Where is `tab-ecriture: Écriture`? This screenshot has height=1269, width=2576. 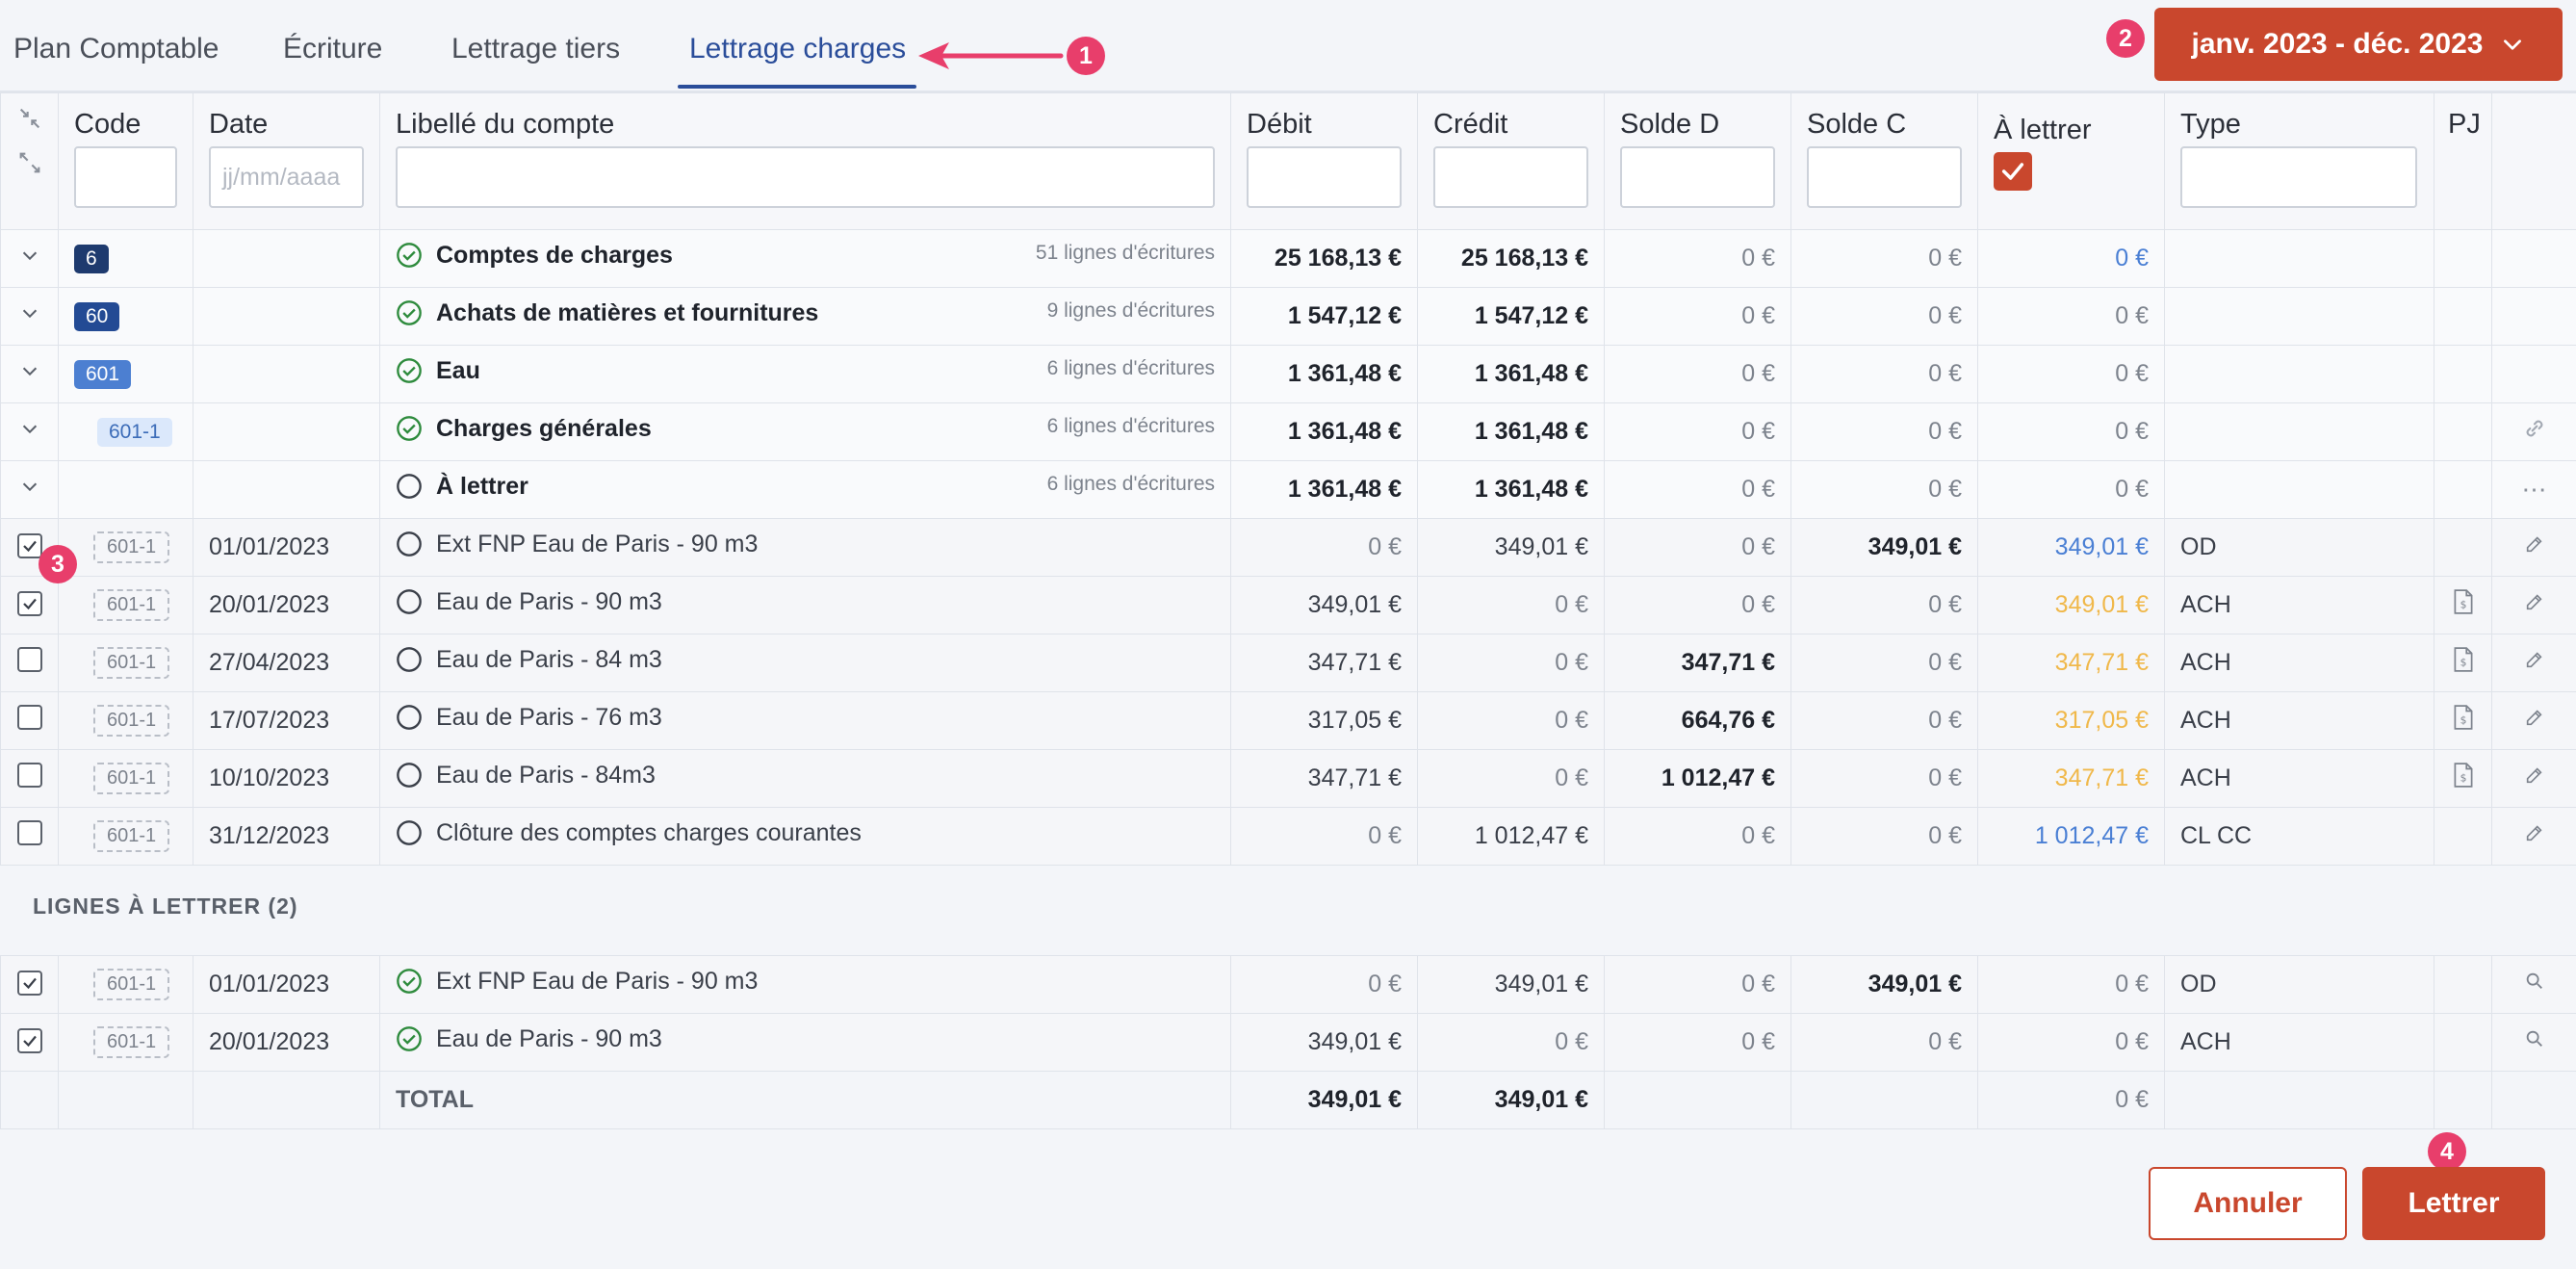 tab-ecriture: Écriture is located at coordinates (333, 49).